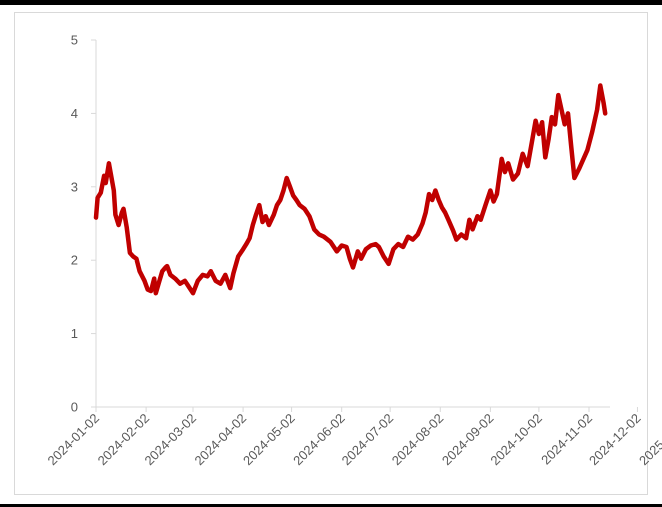 This screenshot has height=507, width=662. Describe the element at coordinates (468, 440) in the screenshot. I see `x-tick-label: 2024-09-02` at that location.